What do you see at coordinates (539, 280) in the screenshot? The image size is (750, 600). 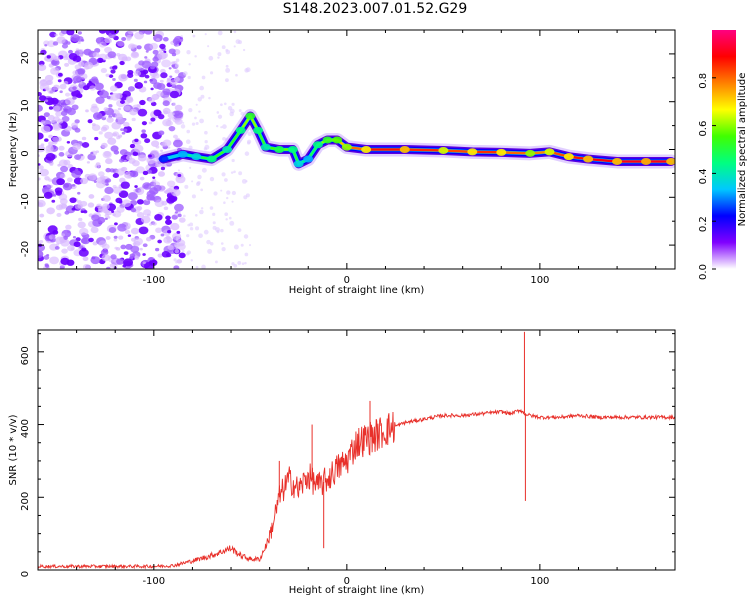 I see `x-tick-label: 100` at bounding box center [539, 280].